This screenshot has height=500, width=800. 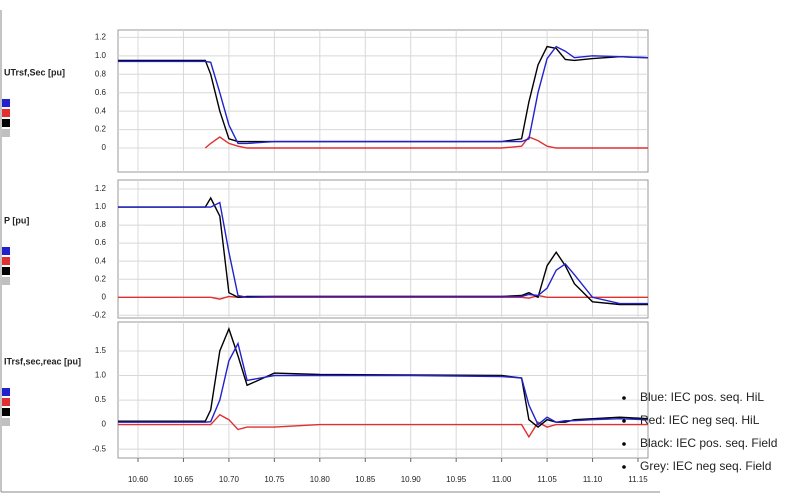 What do you see at coordinates (320, 479) in the screenshot?
I see `x-tick-label: 10.80` at bounding box center [320, 479].